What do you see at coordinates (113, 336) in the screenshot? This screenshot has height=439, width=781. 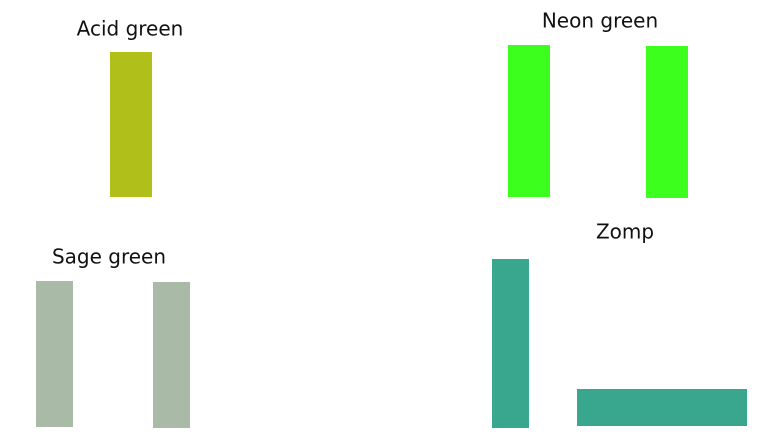 I see `swatch-sage-green: Sage green` at bounding box center [113, 336].